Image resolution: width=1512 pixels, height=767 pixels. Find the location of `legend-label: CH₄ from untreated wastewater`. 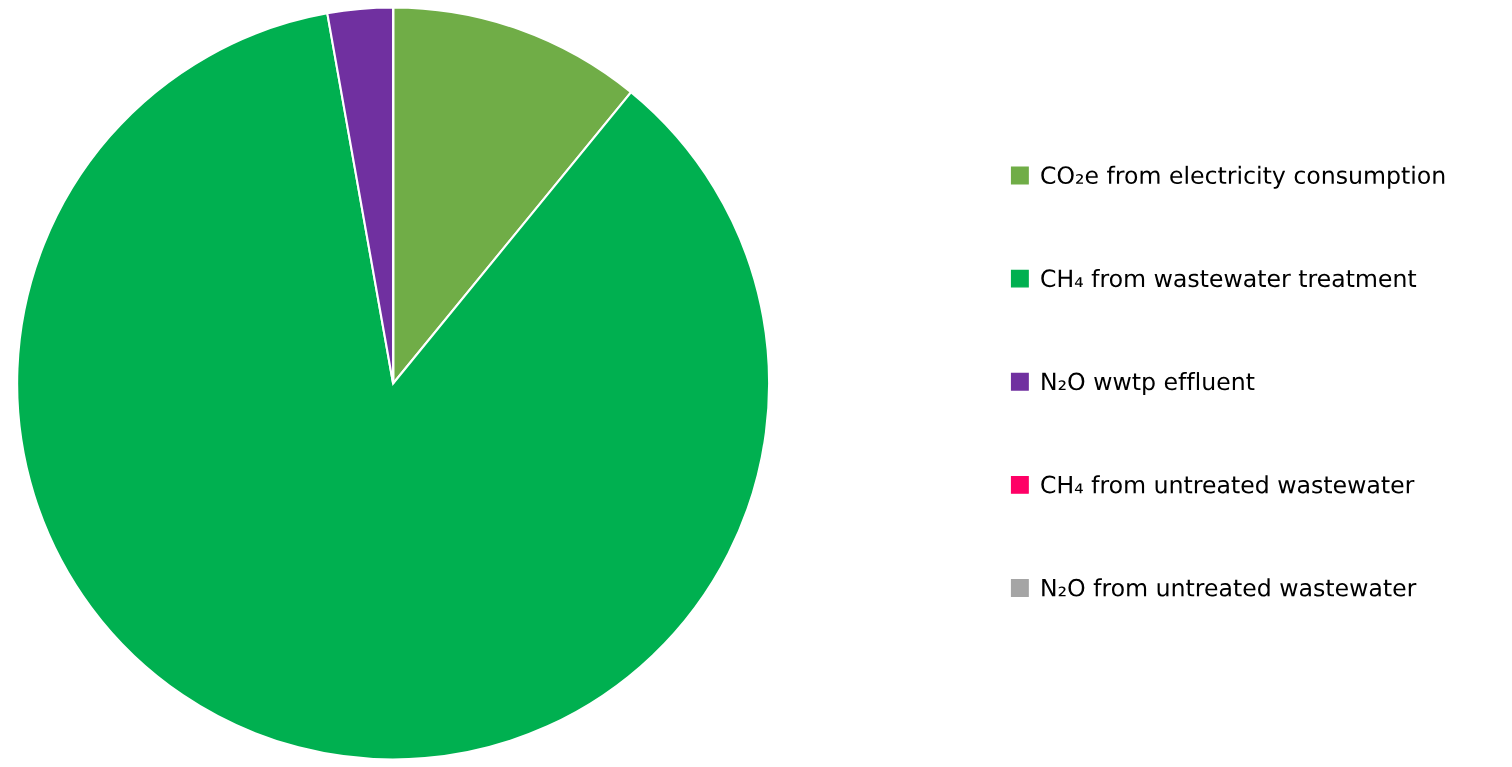

legend-label: CH₄ from untreated wastewater is located at coordinates (1228, 484).